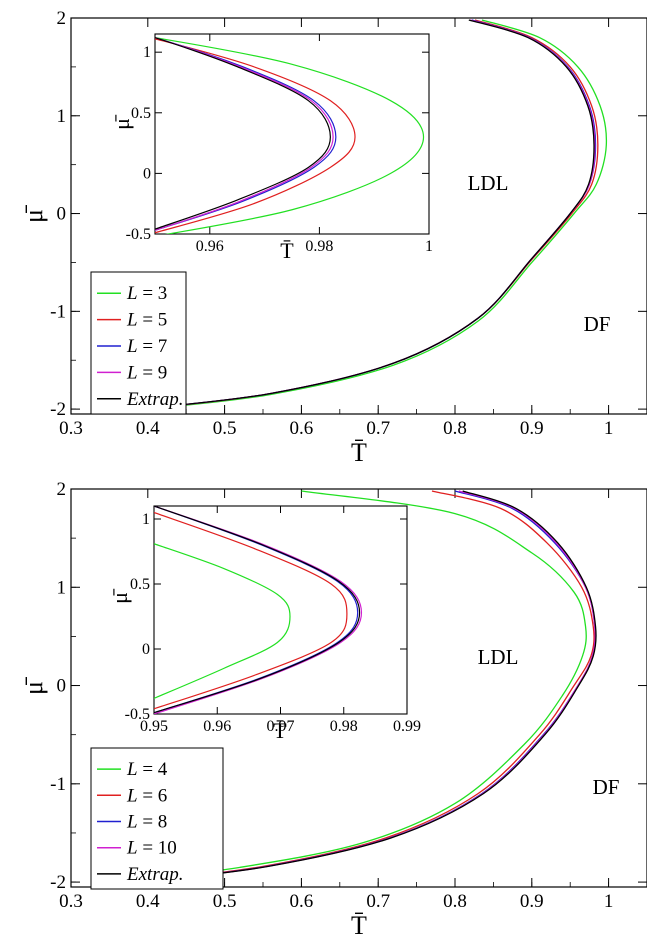 This screenshot has height=950, width=647. I want to click on legend-item: L = 7, so click(132, 346).